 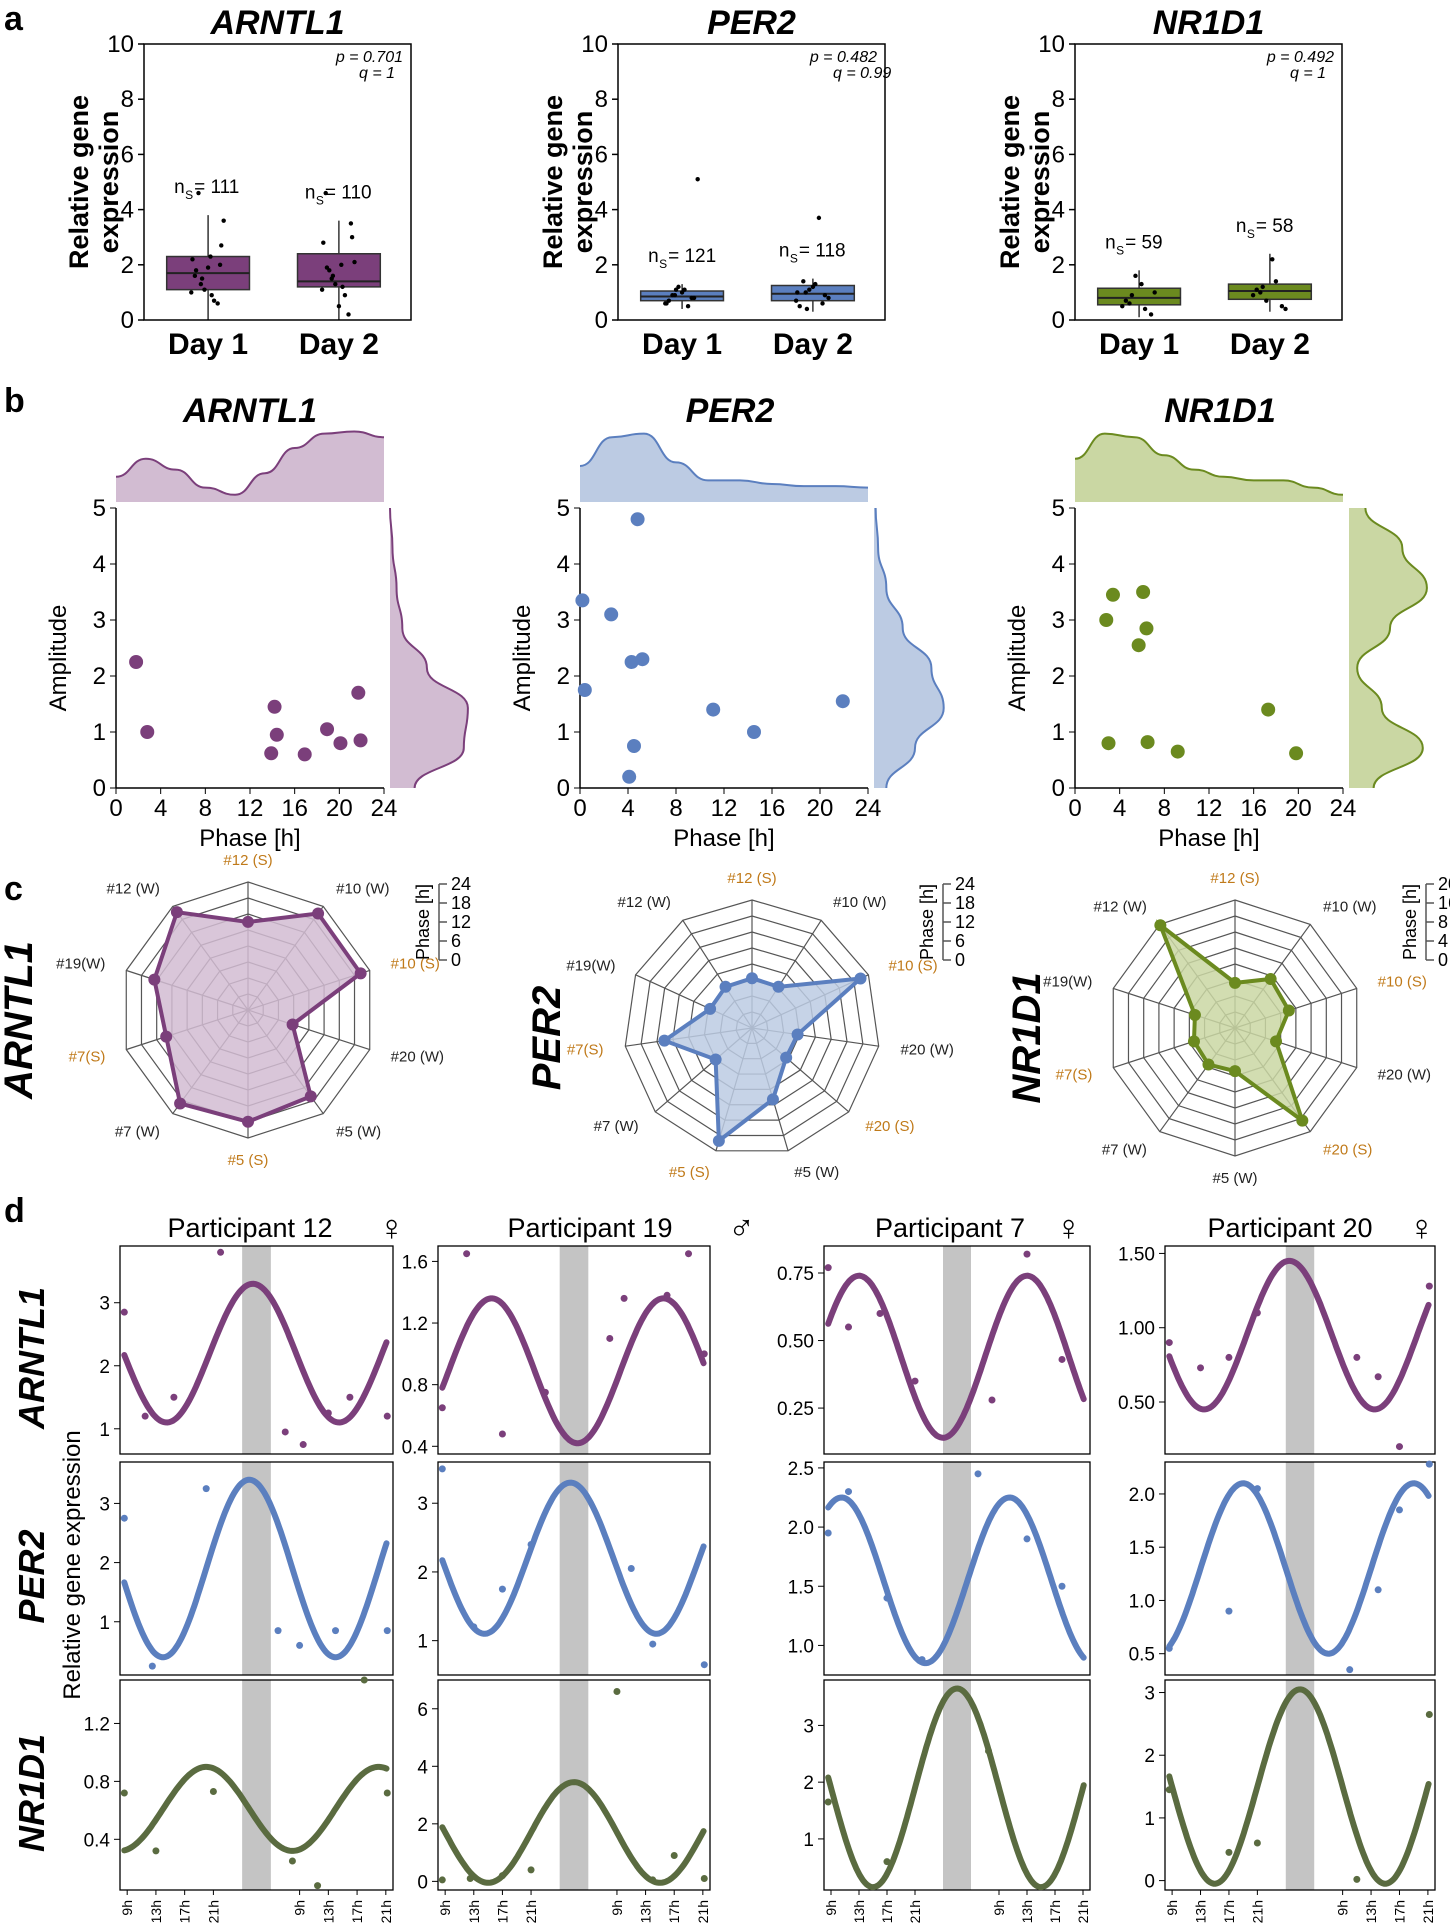 I want to click on y-tick-label: 1.50, so click(x=1136, y=1254).